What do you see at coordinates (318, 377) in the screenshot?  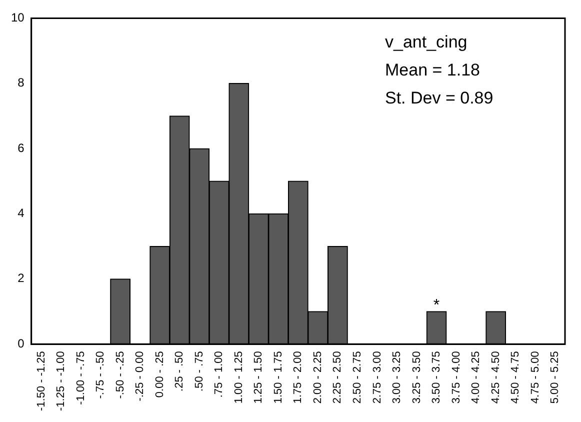 I see `x-tick-label: 2.00 - 2.25` at bounding box center [318, 377].